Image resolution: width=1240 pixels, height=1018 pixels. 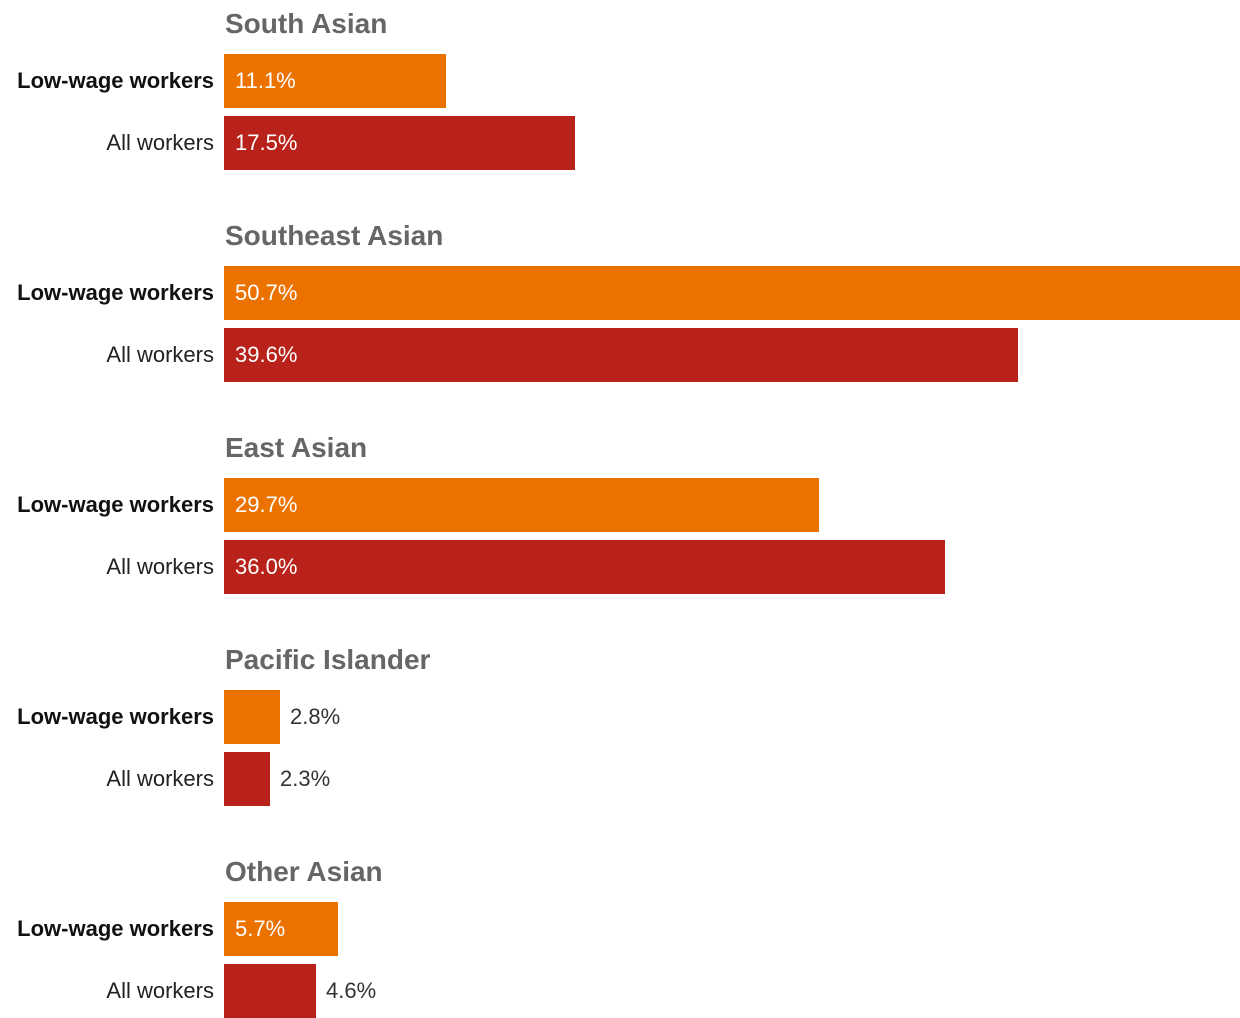 I want to click on bar-value-label: 50.7%, so click(x=266, y=292).